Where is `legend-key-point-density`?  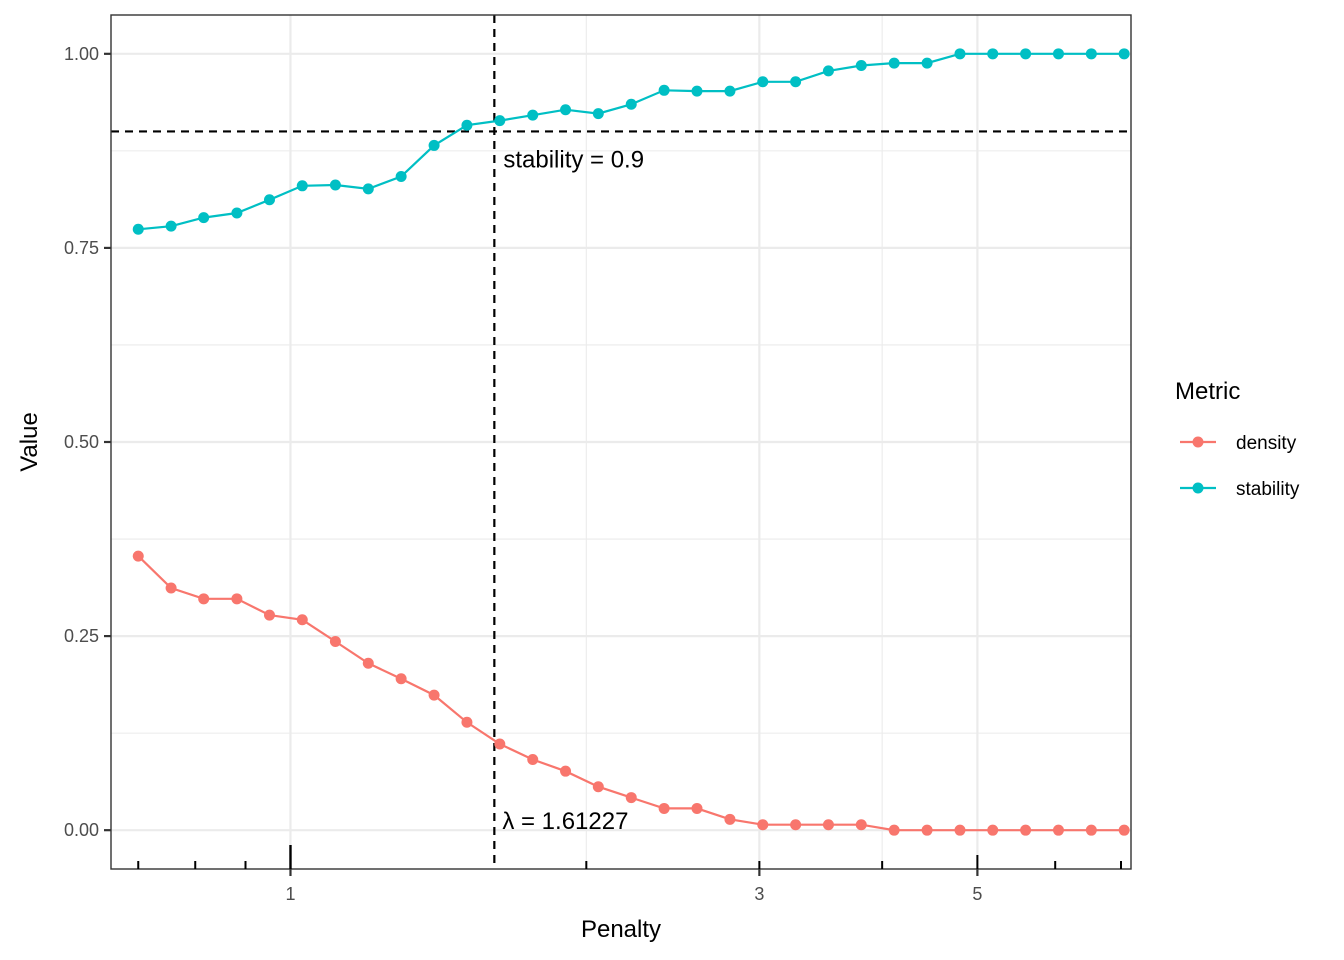 legend-key-point-density is located at coordinates (1198, 442).